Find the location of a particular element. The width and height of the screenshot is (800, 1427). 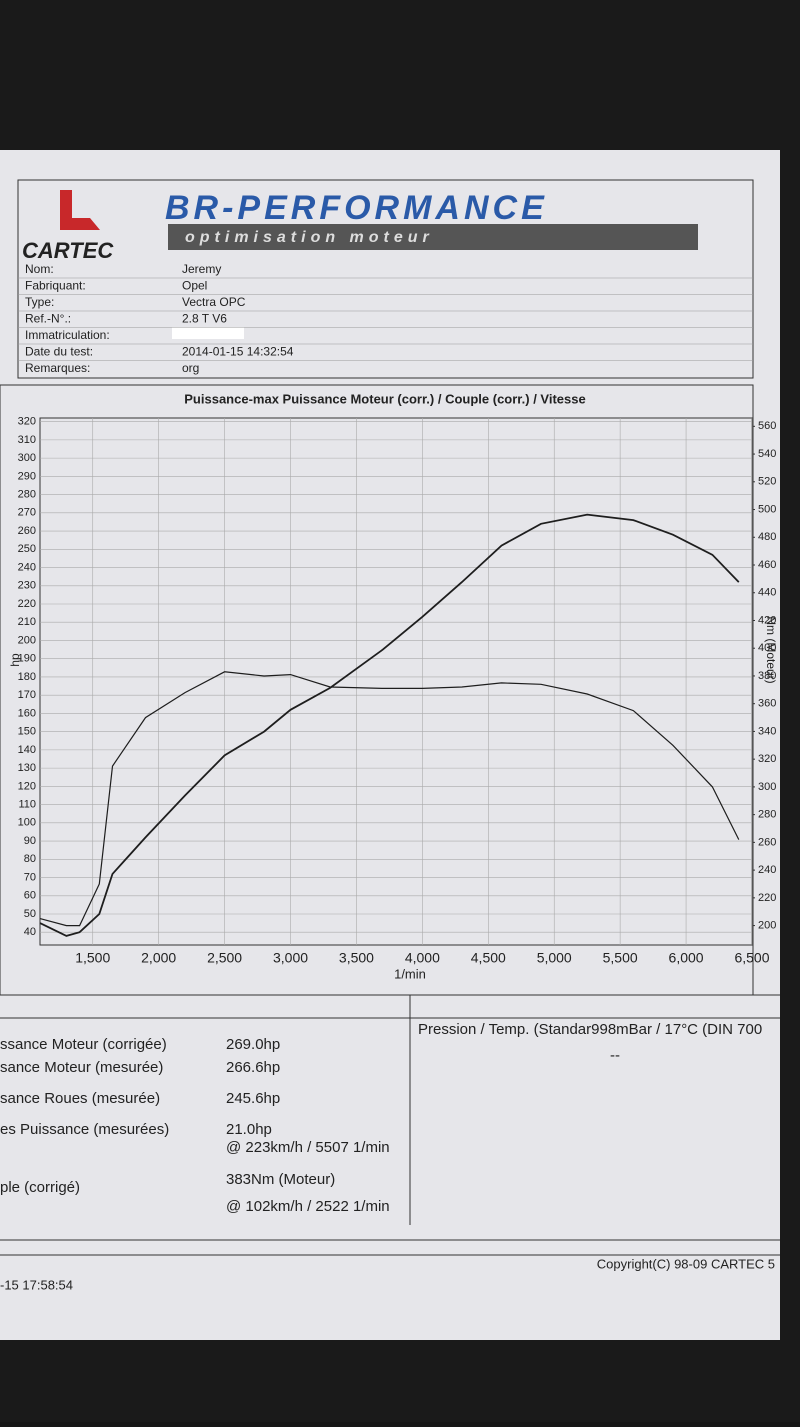

y2-tick-label: 500 is located at coordinates (767, 509).